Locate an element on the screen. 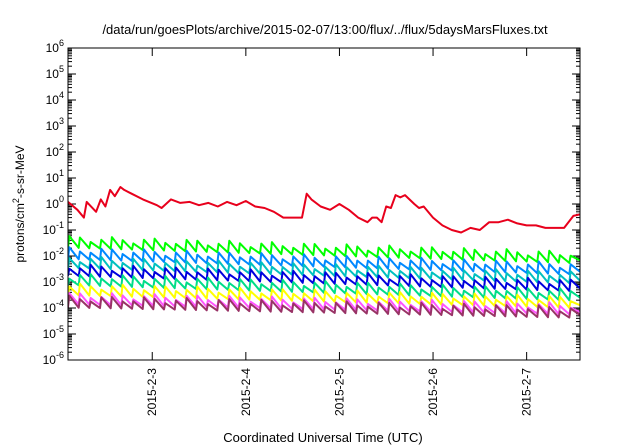 The image size is (640, 448). x-tick-label: 2015-2-6 is located at coordinates (433, 392).